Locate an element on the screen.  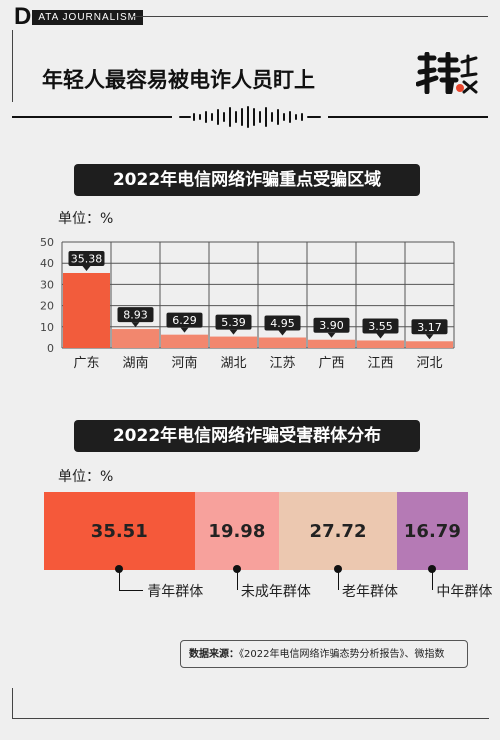
section2-unit: 单位：% is located at coordinates (86, 477).